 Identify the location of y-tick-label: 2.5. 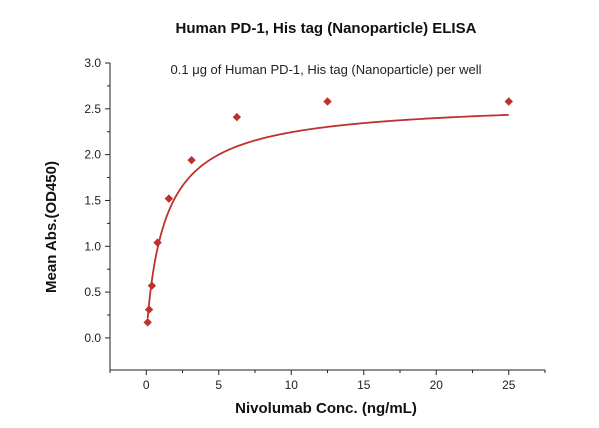
(92, 109).